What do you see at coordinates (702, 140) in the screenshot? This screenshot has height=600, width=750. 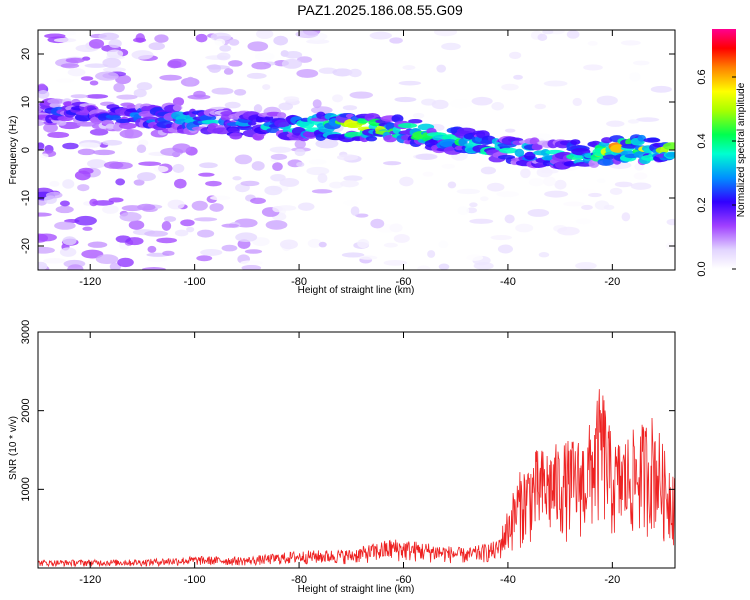 I see `colorbar-tick-label: 0.4` at bounding box center [702, 140].